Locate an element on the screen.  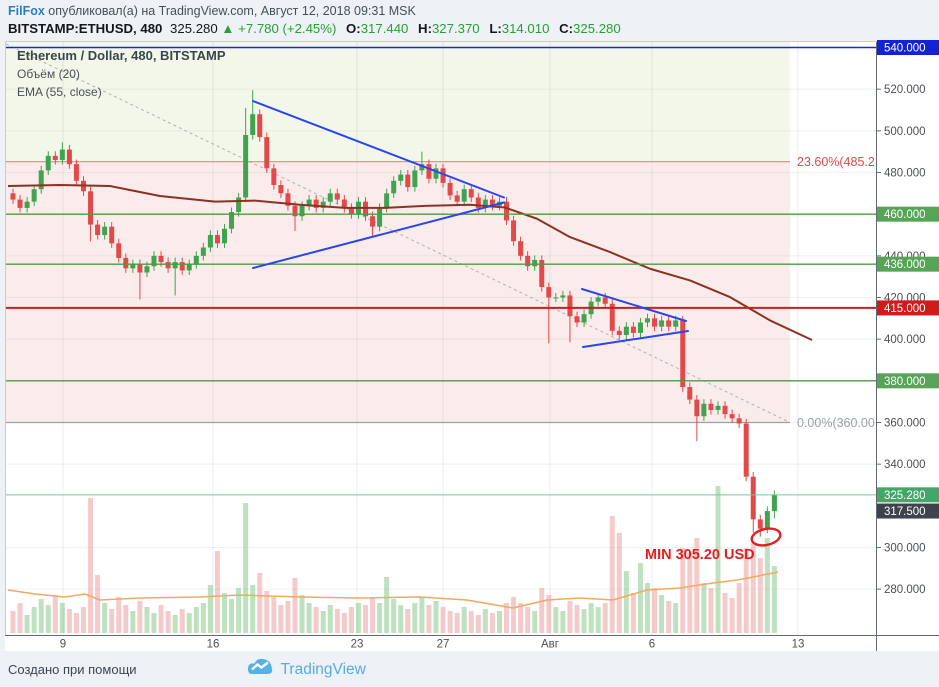
x-tick-label: 13 is located at coordinates (798, 645).